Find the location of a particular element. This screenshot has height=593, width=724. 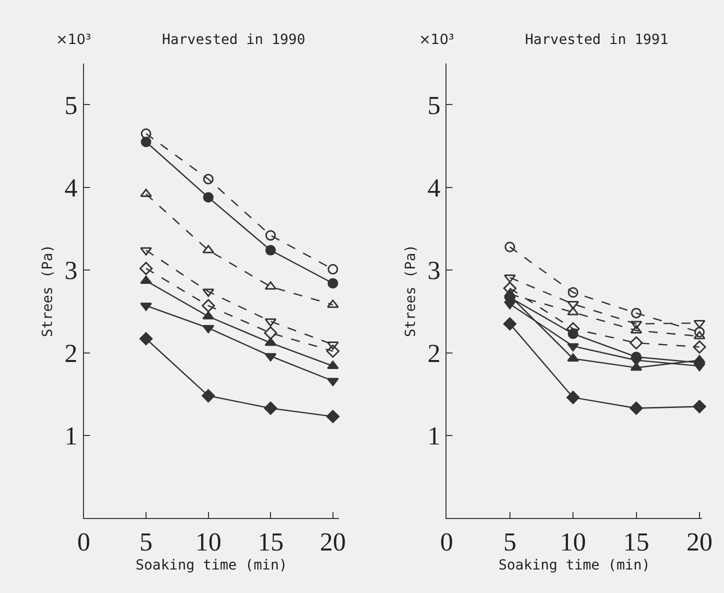

chart-title: Harvested in 1991 is located at coordinates (596, 40).